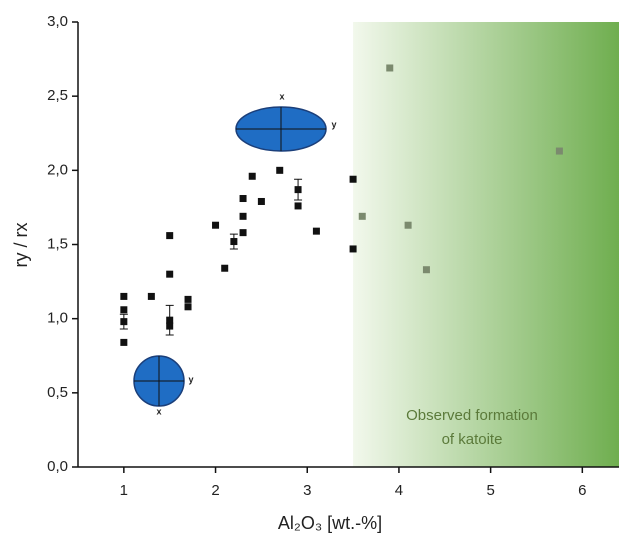 This screenshot has width=620, height=536. What do you see at coordinates (57, 466) in the screenshot?
I see `y-tick-label: 0,0` at bounding box center [57, 466].